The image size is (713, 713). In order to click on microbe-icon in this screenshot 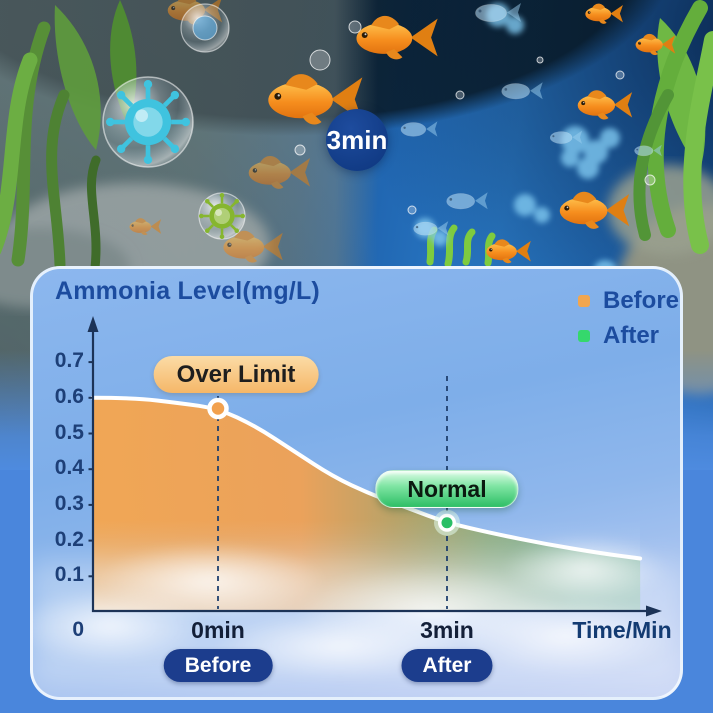, I will do `click(222, 216)`.